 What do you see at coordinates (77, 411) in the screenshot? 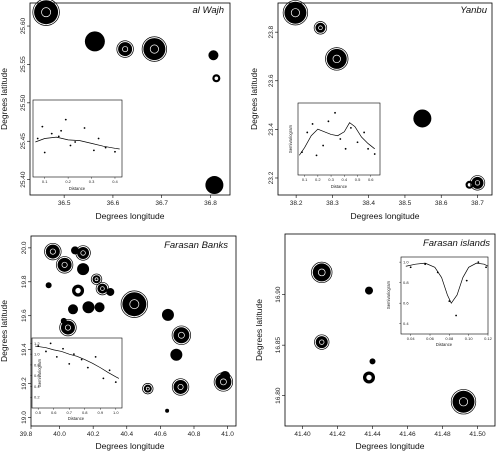
I see `inset-x-ticks: 0.5 0.6 0.7 0.8 0.9 1.0` at bounding box center [77, 411].